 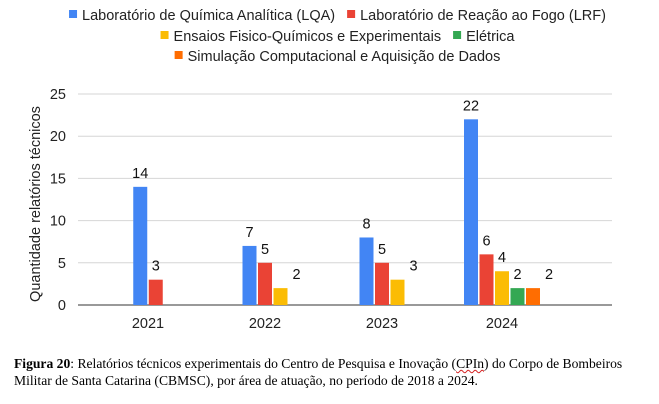 I want to click on data-label-2022-laboratorio-de-quimica-analitica-lqa: 7, so click(x=249, y=233).